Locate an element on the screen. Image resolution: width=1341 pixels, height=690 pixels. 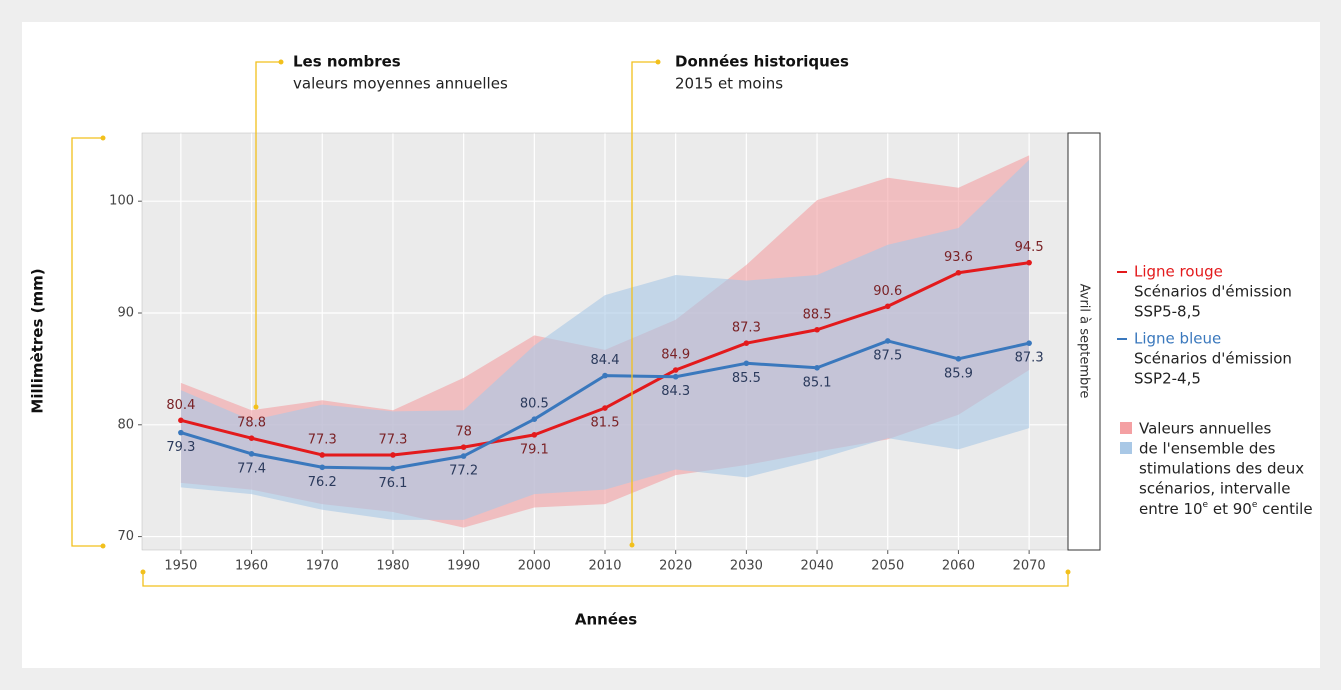
data-label: 93.6 is located at coordinates (958, 257).